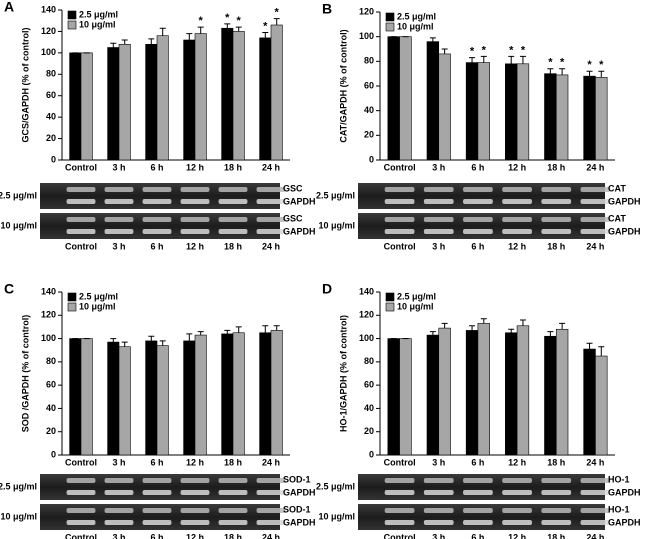 This screenshot has height=539, width=650. I want to click on x-tick-label: 6 h, so click(477, 167).